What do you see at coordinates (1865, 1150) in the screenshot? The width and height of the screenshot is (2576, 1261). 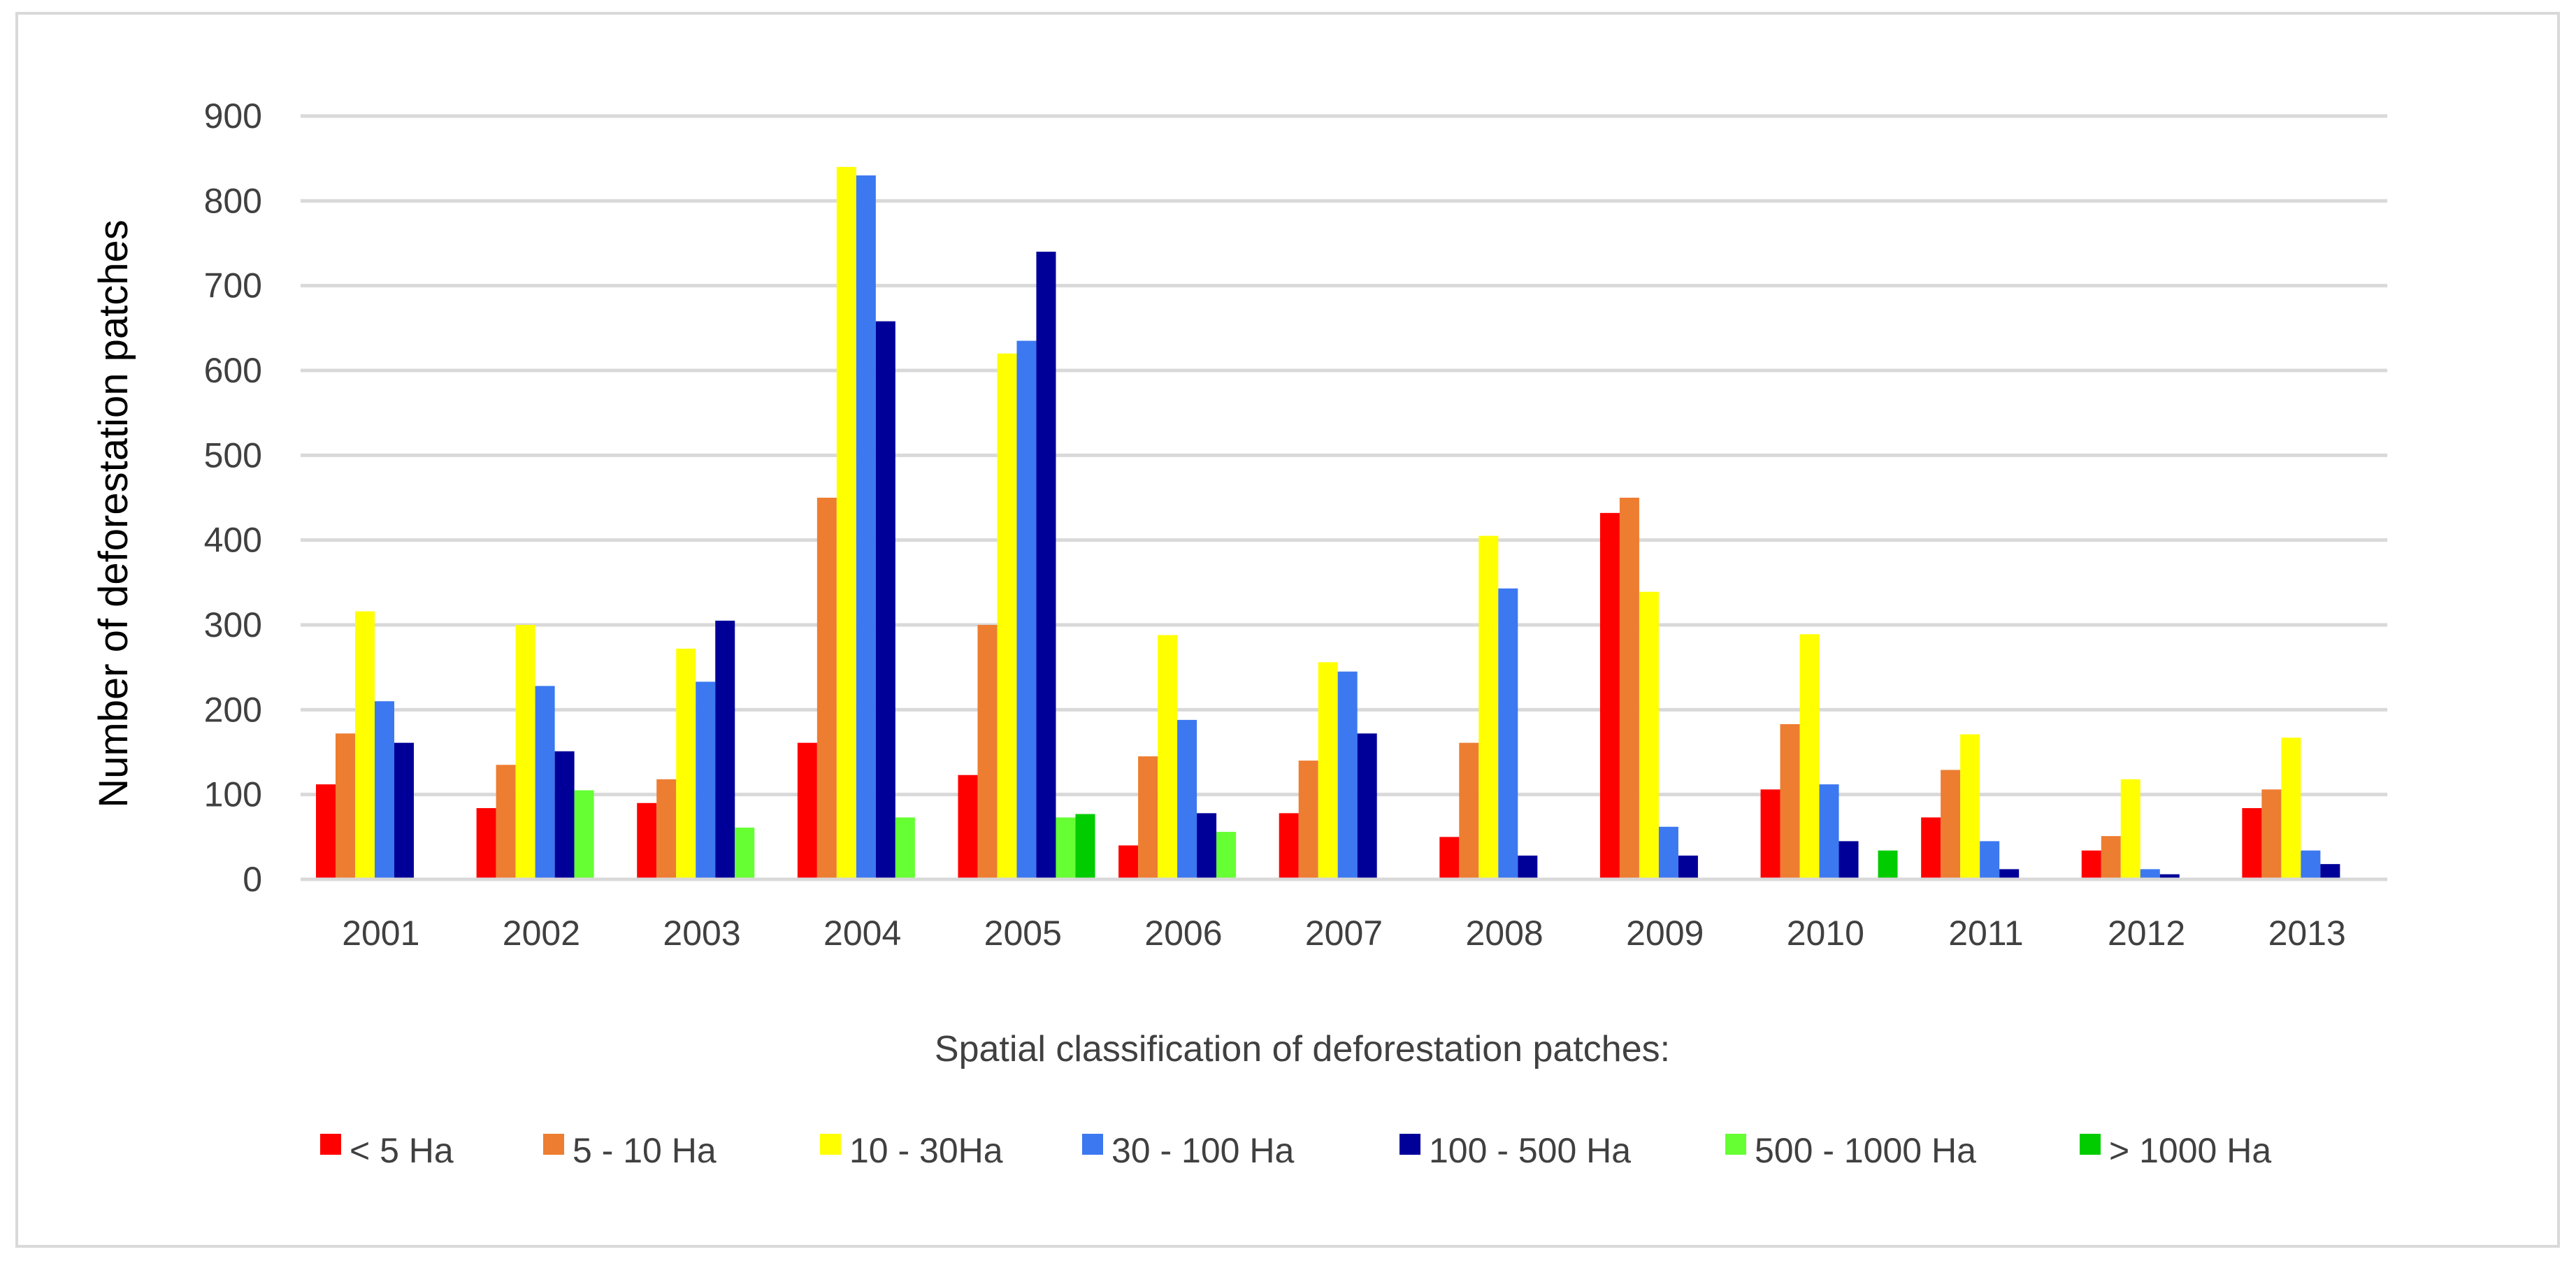 I see `legend-label: 500 - 1000 Ha` at bounding box center [1865, 1150].